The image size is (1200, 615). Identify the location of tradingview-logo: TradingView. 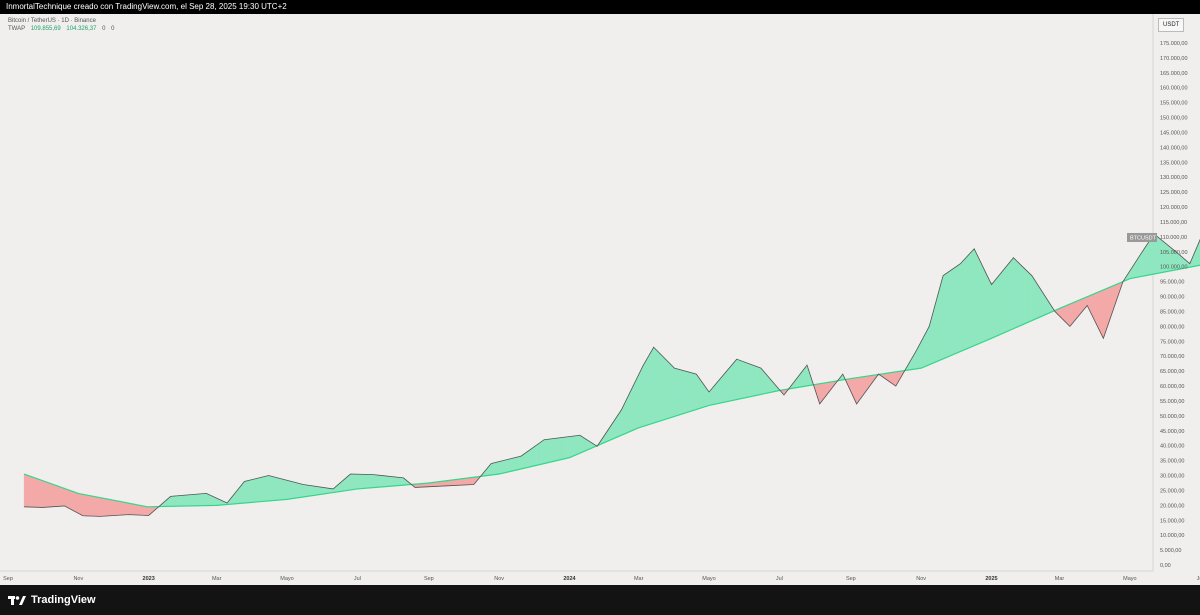
(52, 600).